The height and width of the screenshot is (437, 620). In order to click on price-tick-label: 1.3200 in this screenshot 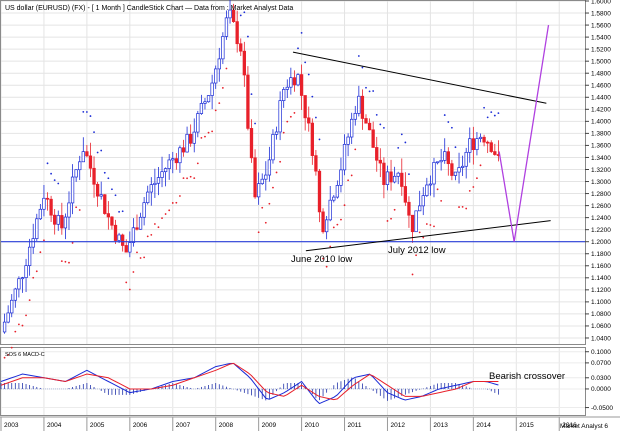, I will do `click(601, 170)`.